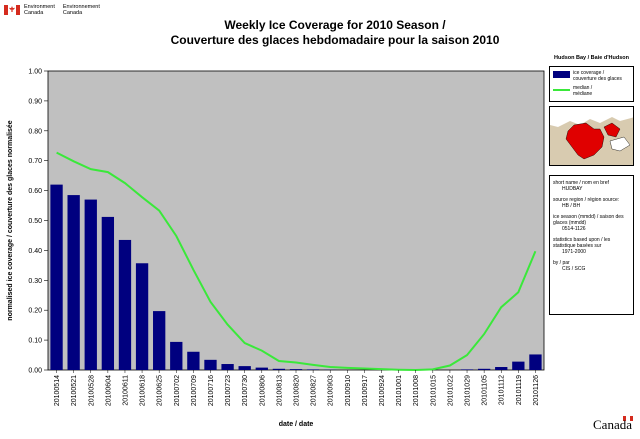 The height and width of the screenshot is (439, 640). Describe the element at coordinates (194, 390) in the screenshot. I see `x-tick-label: 20100709` at that location.